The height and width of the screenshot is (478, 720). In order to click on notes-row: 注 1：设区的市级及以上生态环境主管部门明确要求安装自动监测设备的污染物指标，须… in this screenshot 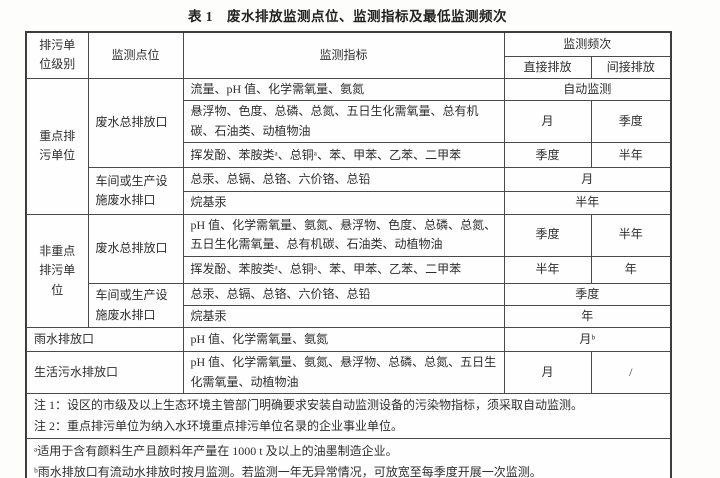, I will do `click(348, 416)`.